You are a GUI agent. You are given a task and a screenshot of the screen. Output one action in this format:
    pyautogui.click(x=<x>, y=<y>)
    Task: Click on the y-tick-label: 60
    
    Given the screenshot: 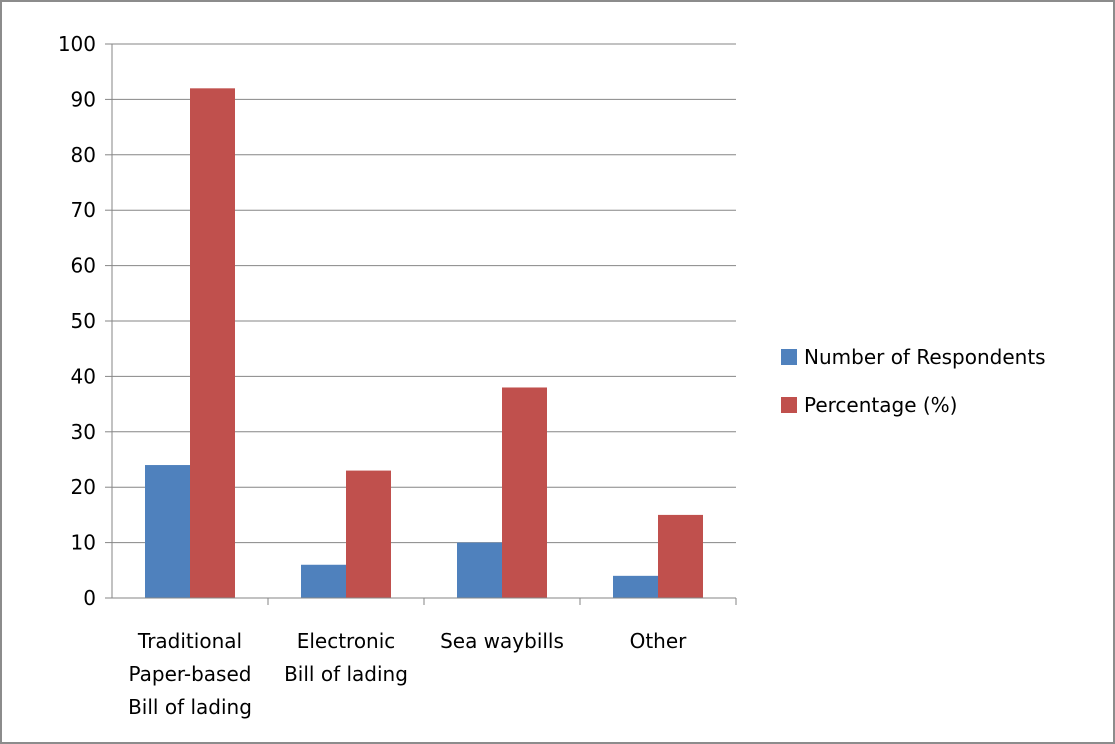 What is the action you would take?
    pyautogui.click(x=83, y=266)
    